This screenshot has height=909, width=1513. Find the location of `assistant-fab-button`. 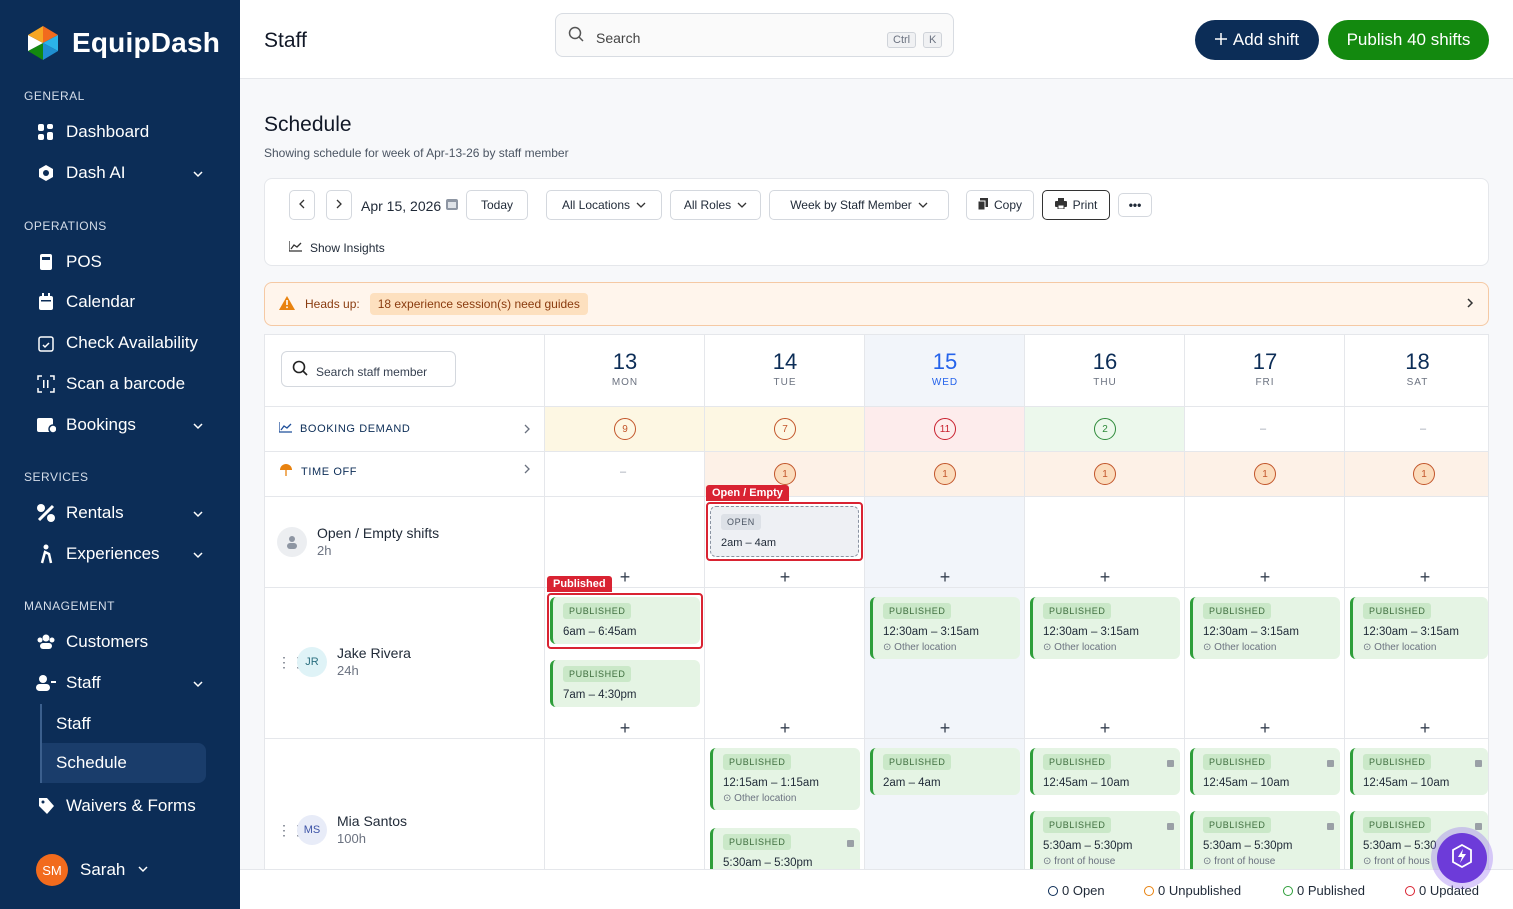

assistant-fab-button is located at coordinates (1462, 858).